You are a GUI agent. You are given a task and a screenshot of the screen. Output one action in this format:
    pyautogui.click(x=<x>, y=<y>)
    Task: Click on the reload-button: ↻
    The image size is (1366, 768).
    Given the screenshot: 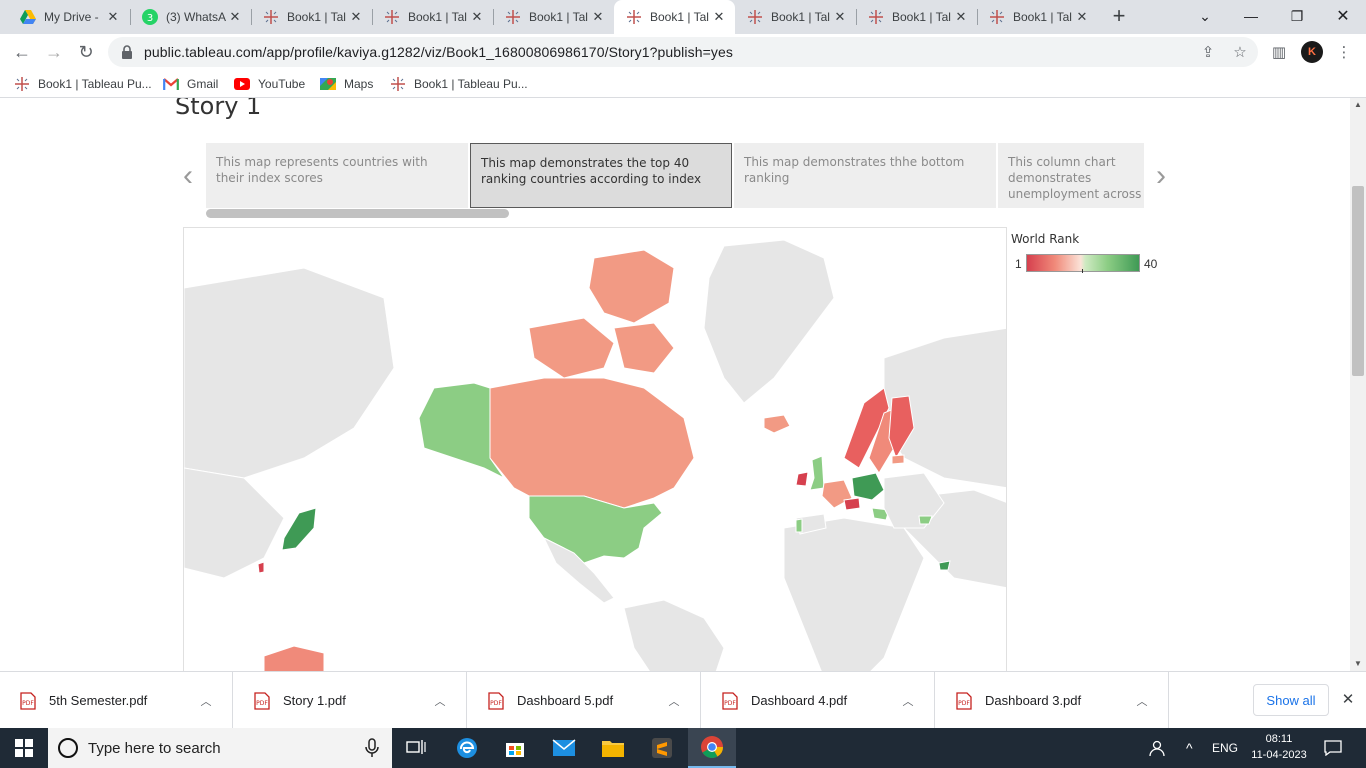 What is the action you would take?
    pyautogui.click(x=86, y=51)
    